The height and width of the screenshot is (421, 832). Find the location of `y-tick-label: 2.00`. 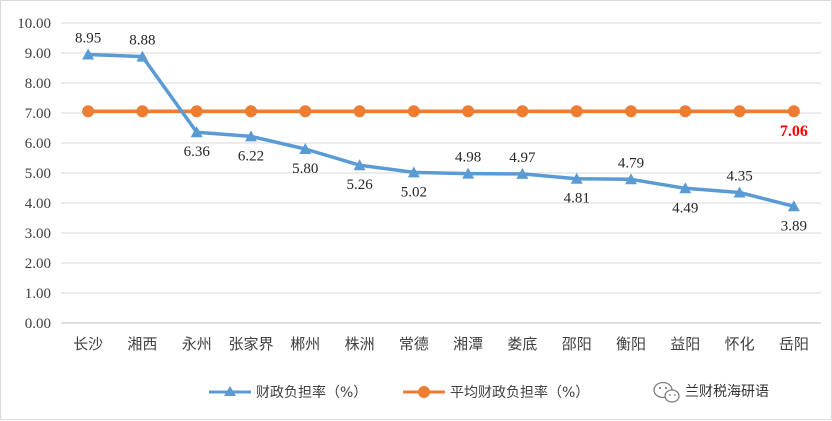

y-tick-label: 2.00 is located at coordinates (38, 264).